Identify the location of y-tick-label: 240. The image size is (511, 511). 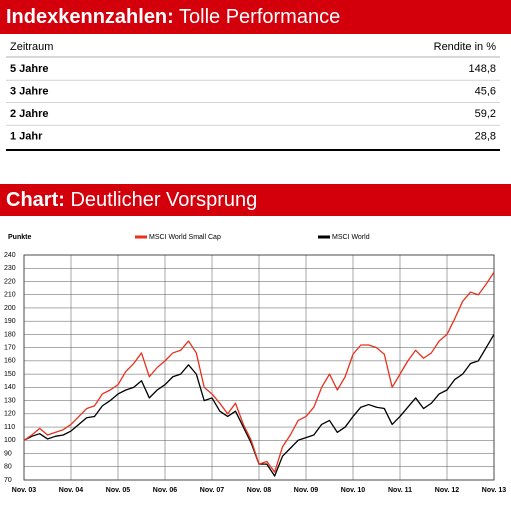
(10, 255).